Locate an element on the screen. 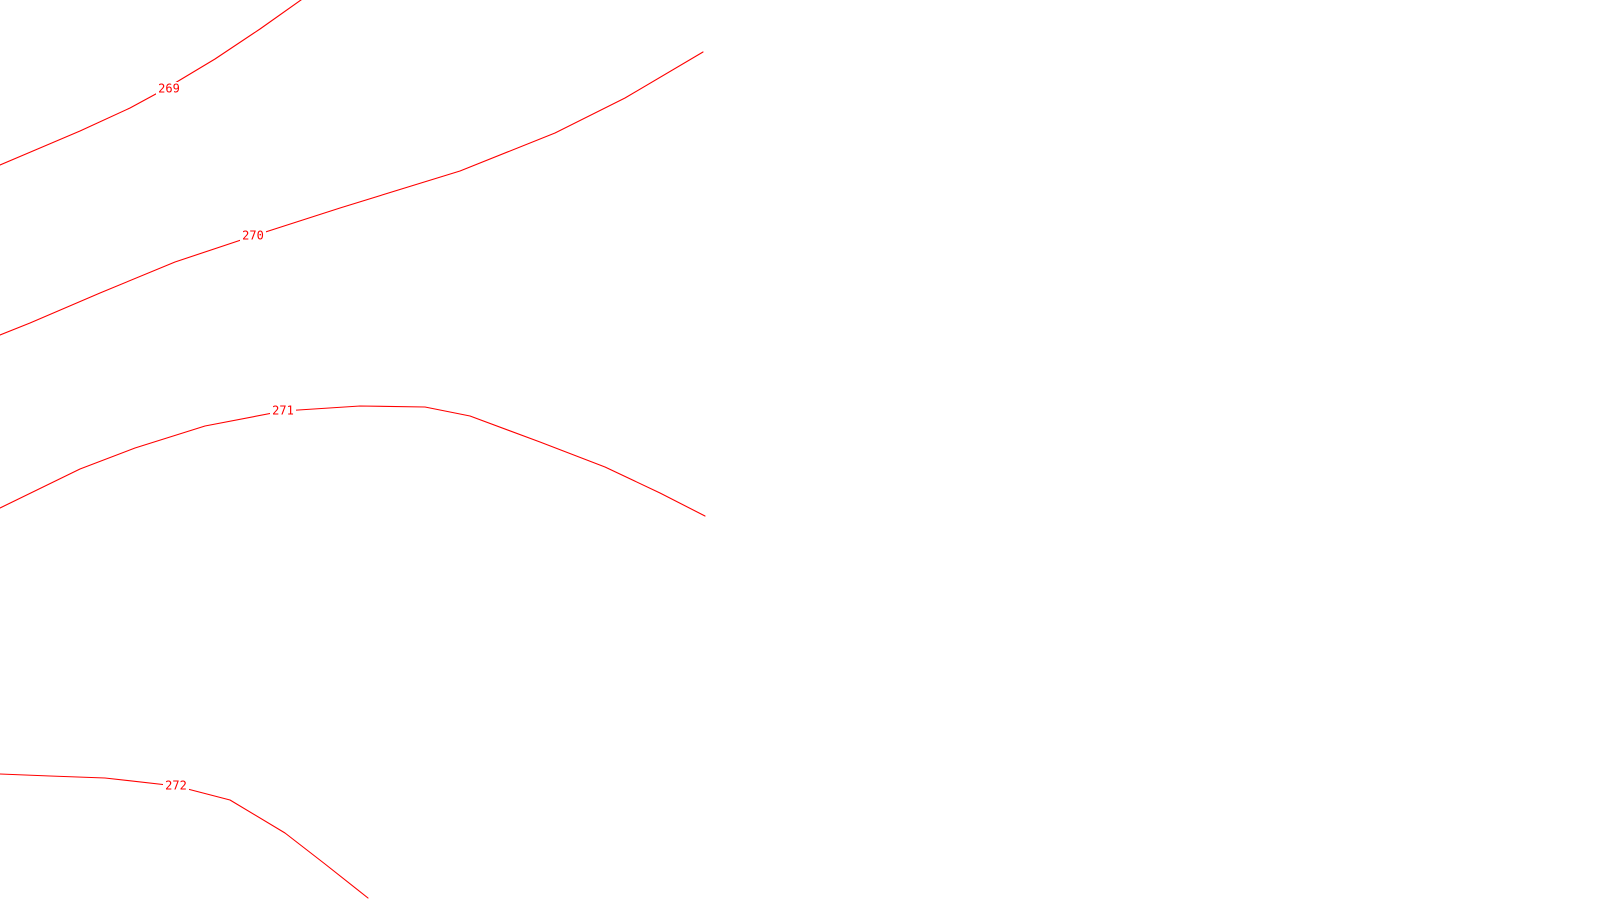 The width and height of the screenshot is (1600, 900). contour-271: 271 is located at coordinates (353, 460).